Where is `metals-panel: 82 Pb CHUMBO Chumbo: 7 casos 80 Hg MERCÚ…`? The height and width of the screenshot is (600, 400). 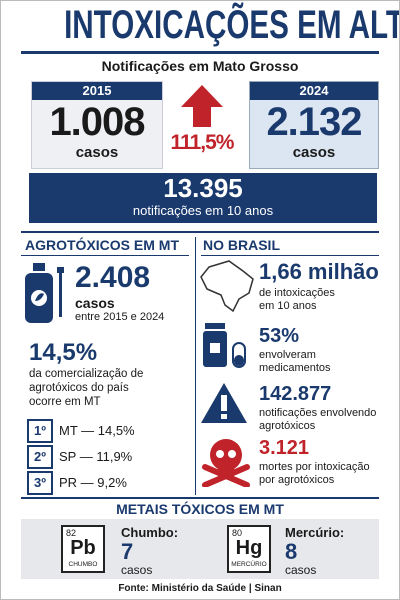
metals-panel: 82 Pb CHUMBO Chumbo: 7 casos 80 Hg MERCÚ… is located at coordinates (200, 549).